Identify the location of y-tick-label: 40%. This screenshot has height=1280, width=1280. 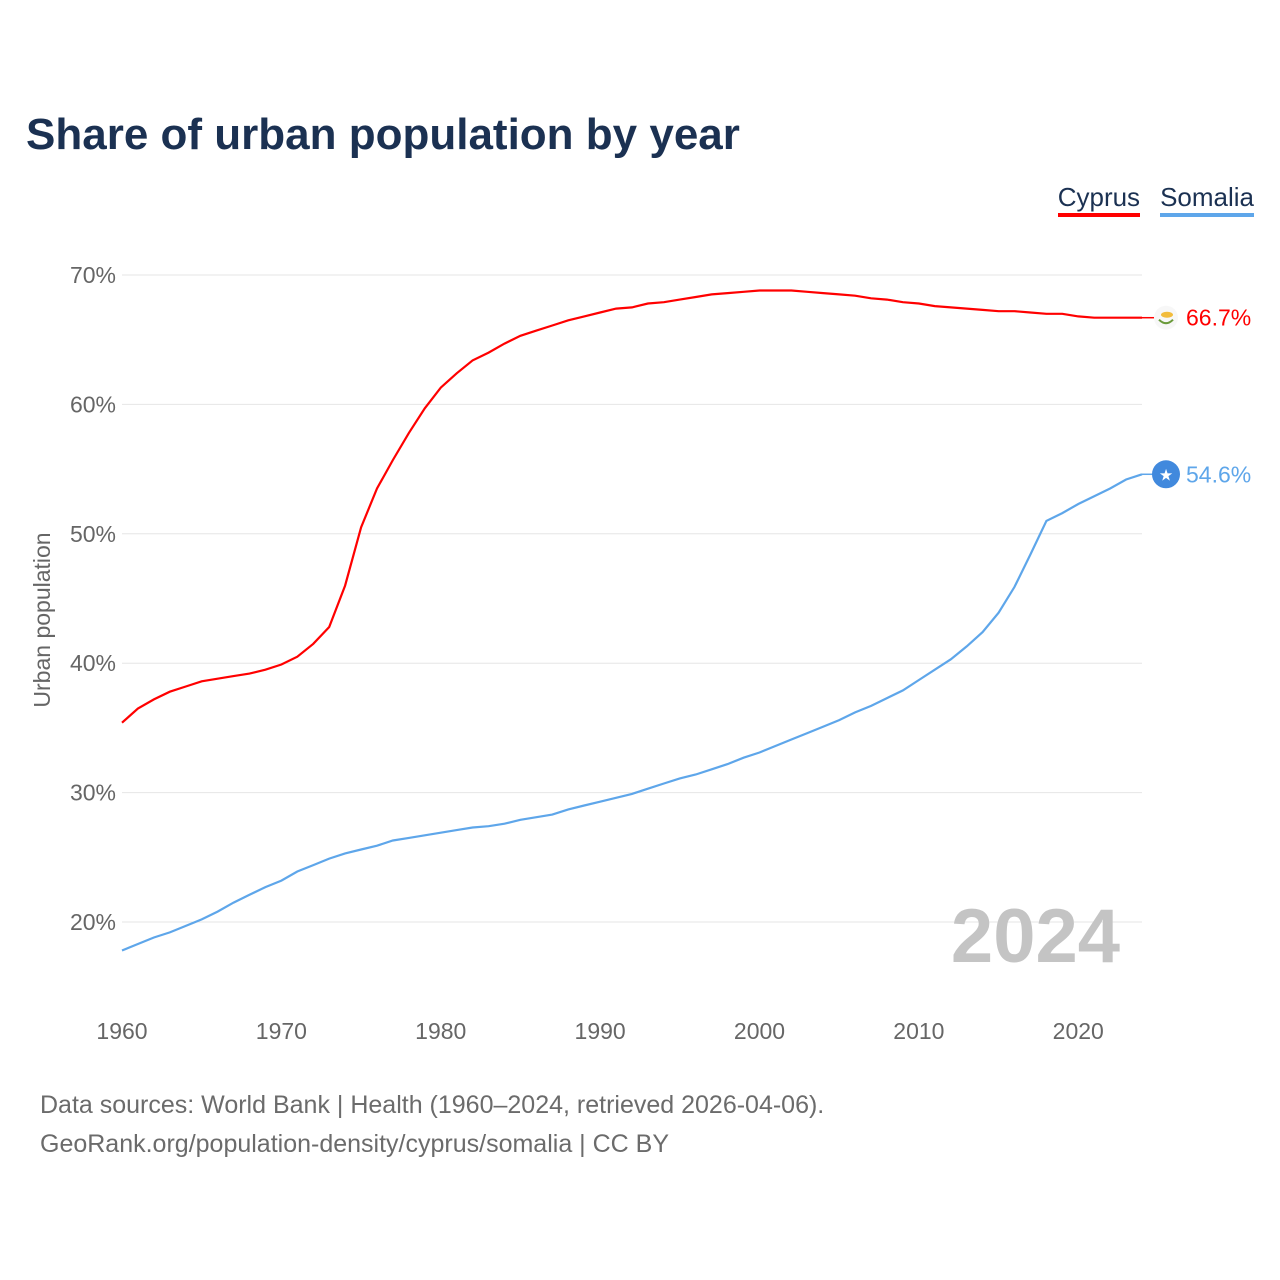
(93, 663).